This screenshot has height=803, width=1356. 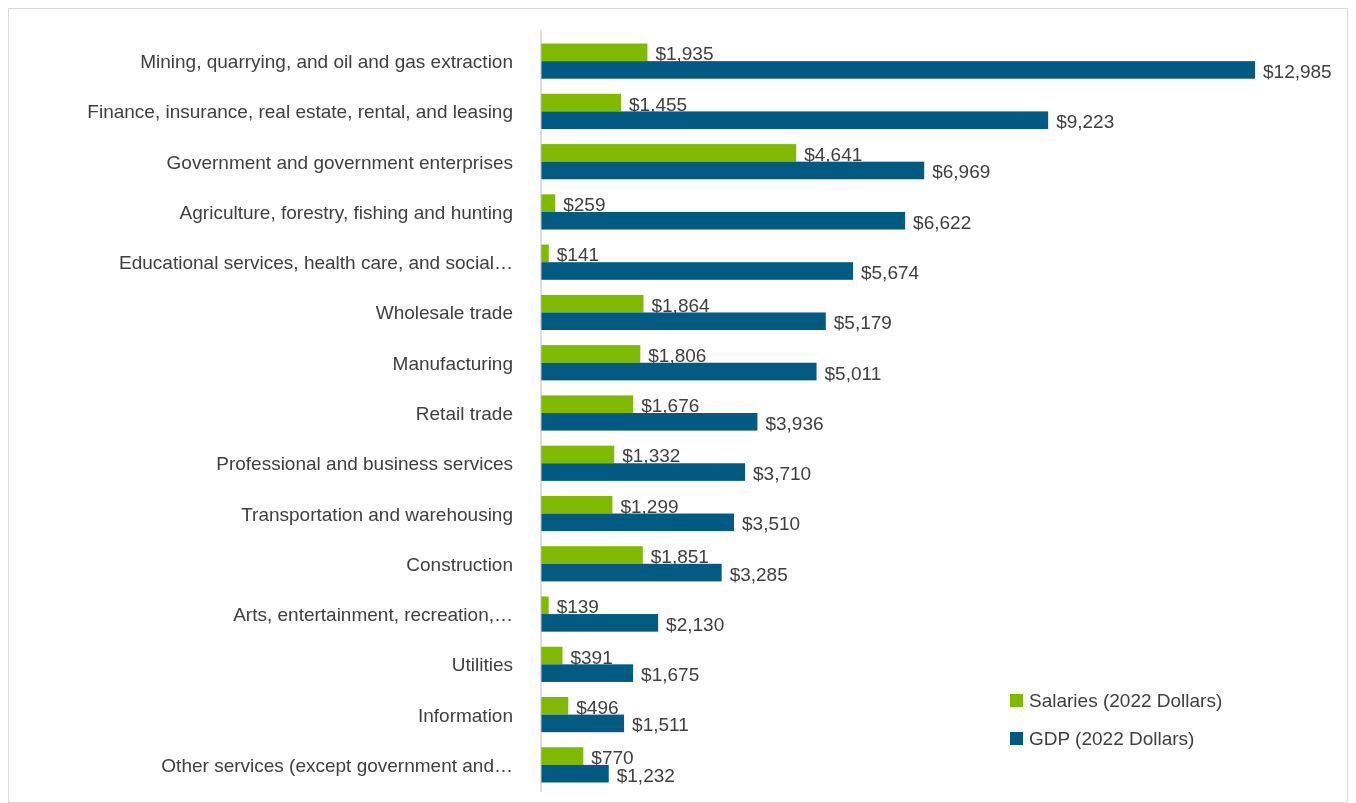 I want to click on y-tick-label: Manufacturing, so click(x=452, y=363).